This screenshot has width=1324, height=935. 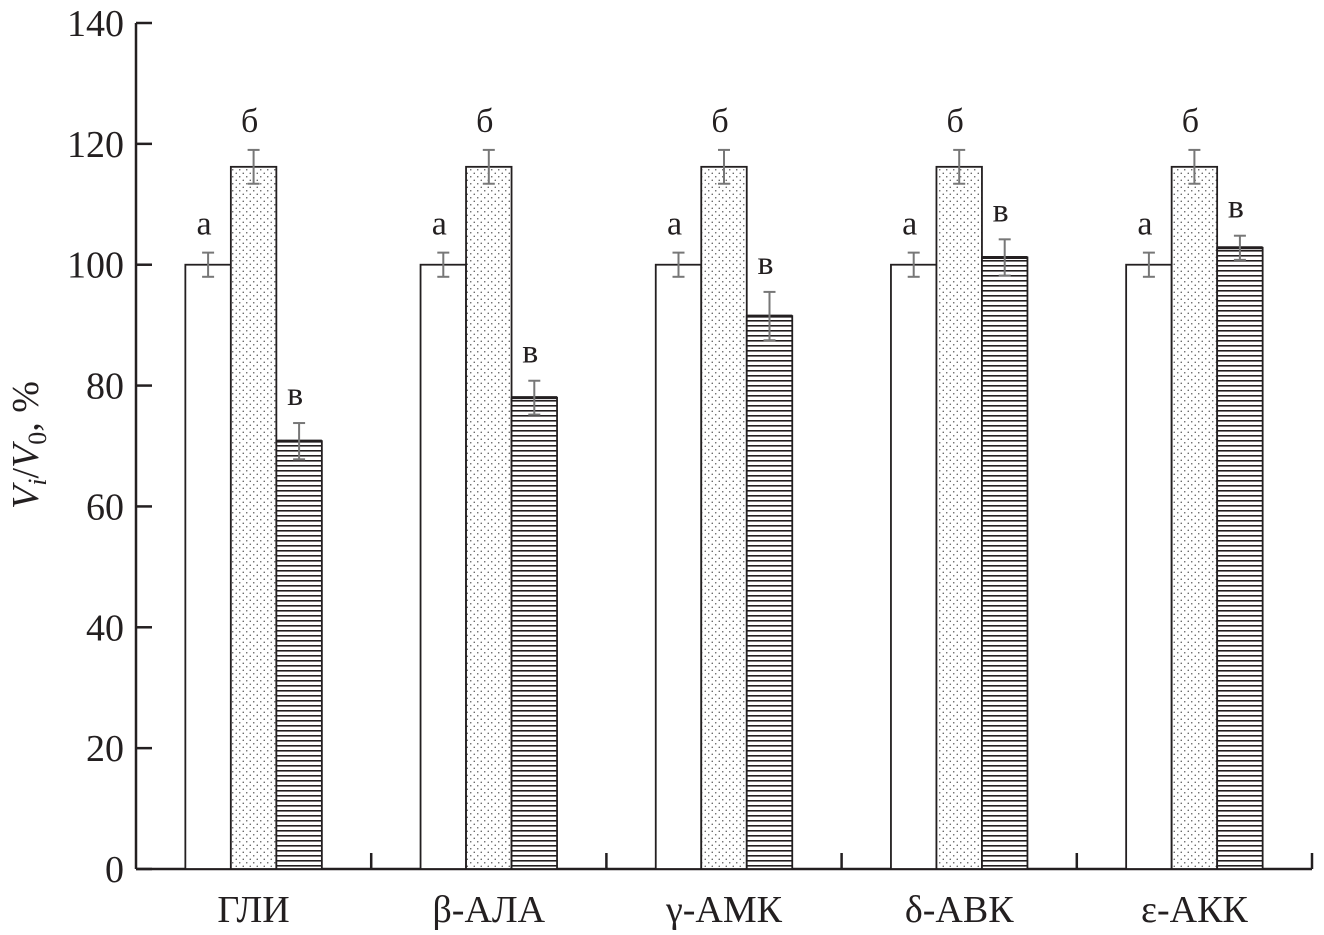 I want to click on x-category-label: ε-АКК, so click(x=1194, y=910).